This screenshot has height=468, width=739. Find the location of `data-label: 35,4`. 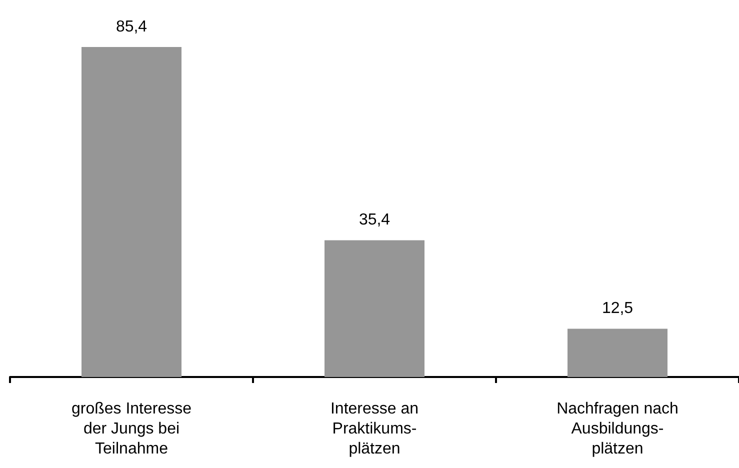

data-label: 35,4 is located at coordinates (374, 220).